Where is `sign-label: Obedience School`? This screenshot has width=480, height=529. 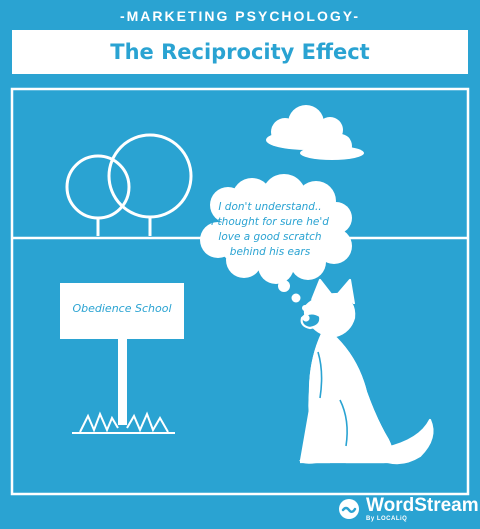
sign-label: Obedience School is located at coordinates (122, 308).